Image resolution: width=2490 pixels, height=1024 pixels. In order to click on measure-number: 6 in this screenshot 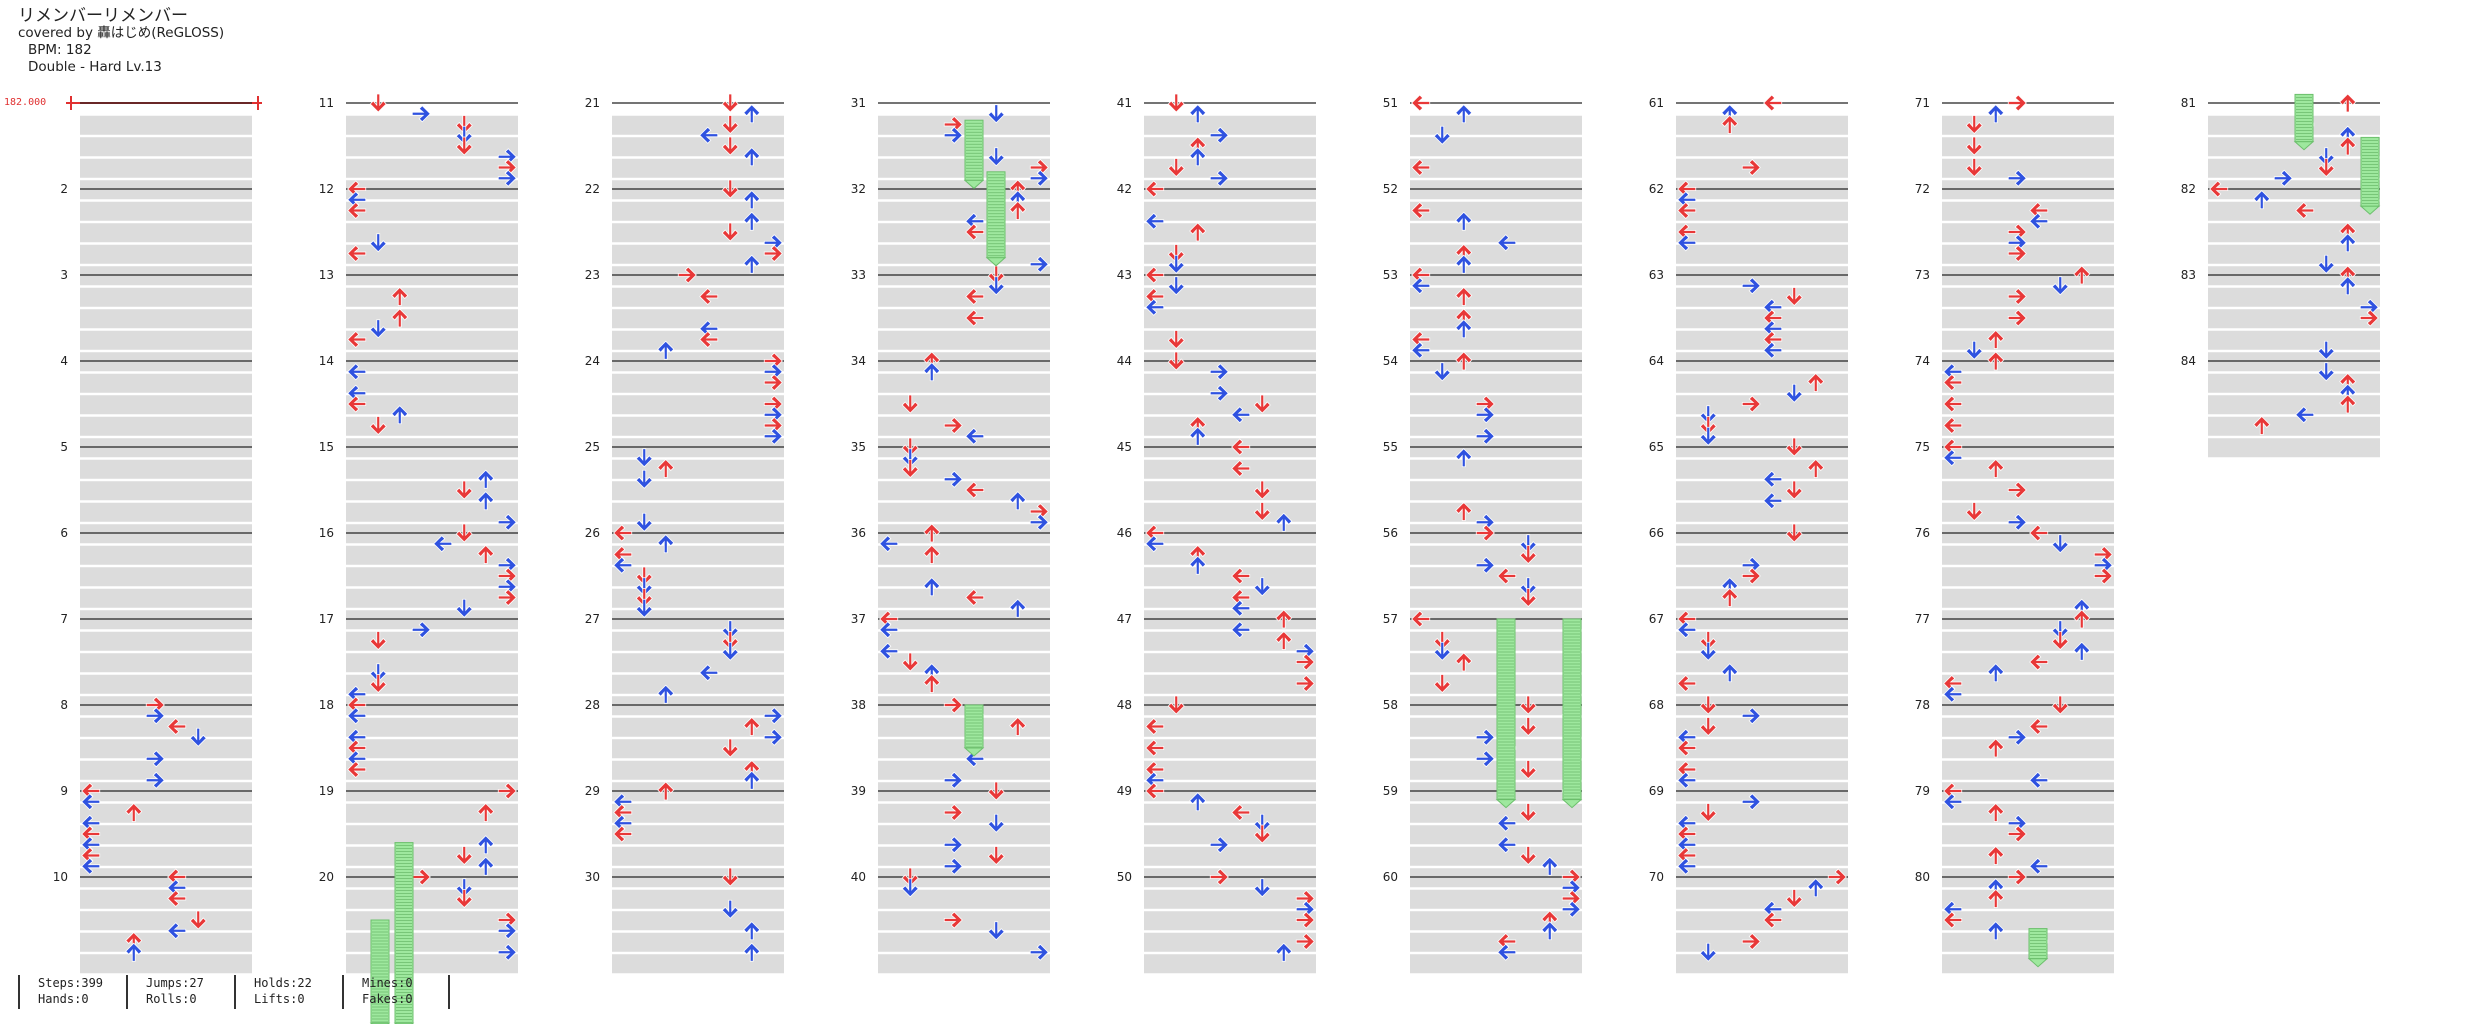, I will do `click(64, 533)`.